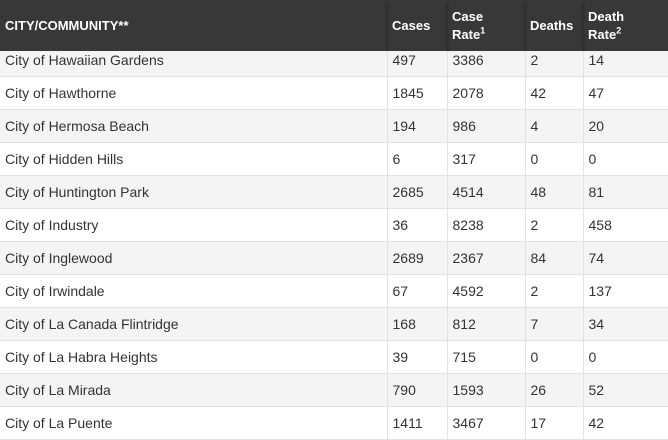 This screenshot has width=668, height=440. I want to click on table-row: City of La Canada Flintridge 168 812 7 34, so click(334, 324).